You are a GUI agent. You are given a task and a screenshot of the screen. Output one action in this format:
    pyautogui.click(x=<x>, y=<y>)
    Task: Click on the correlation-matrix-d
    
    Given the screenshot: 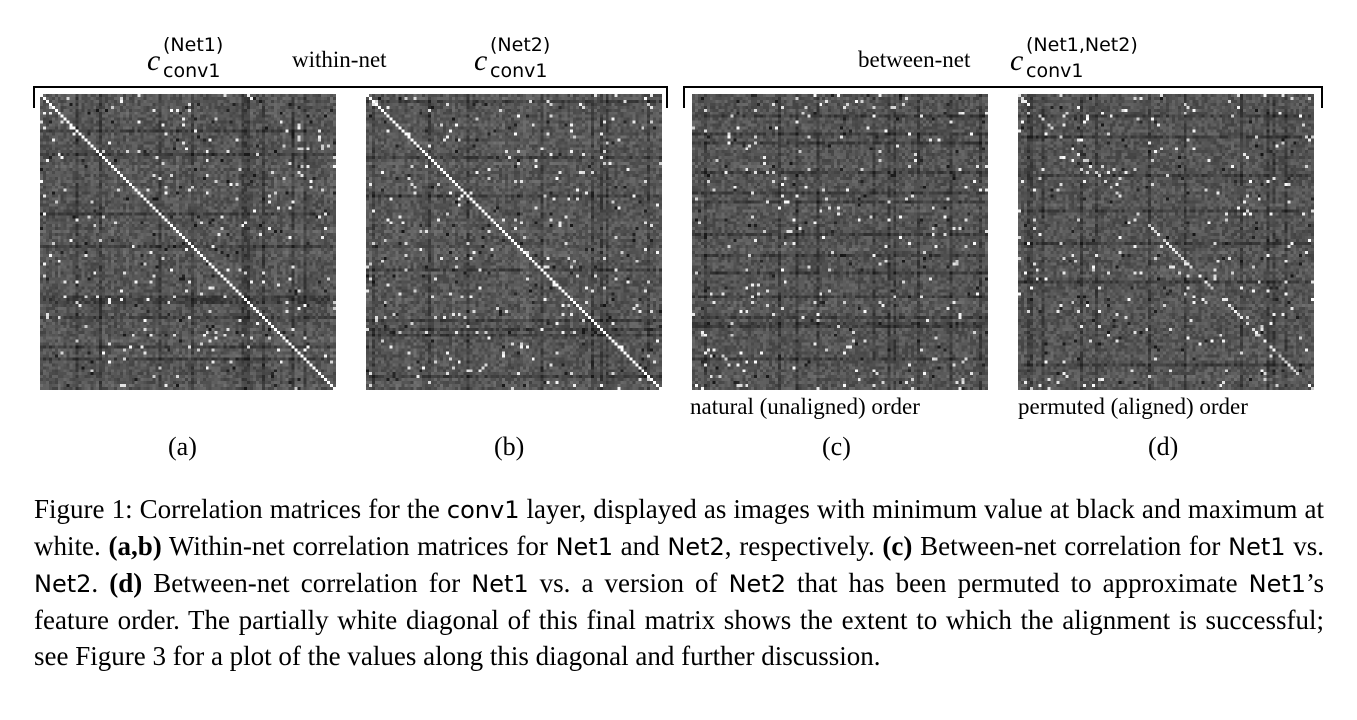 What is the action you would take?
    pyautogui.click(x=1166, y=242)
    